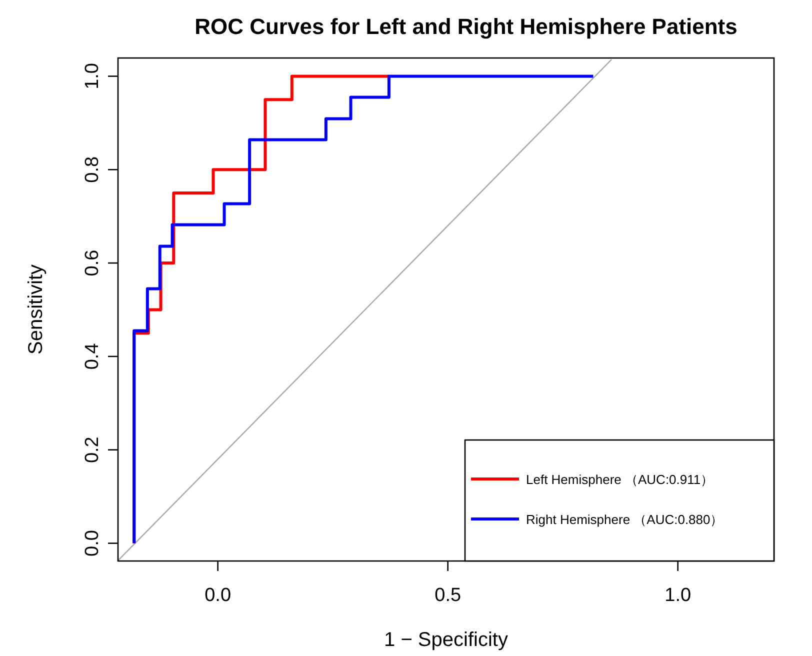 This screenshot has width=812, height=656. I want to click on legend-label: Right Hemisphere （AUC:0.880）, so click(625, 519).